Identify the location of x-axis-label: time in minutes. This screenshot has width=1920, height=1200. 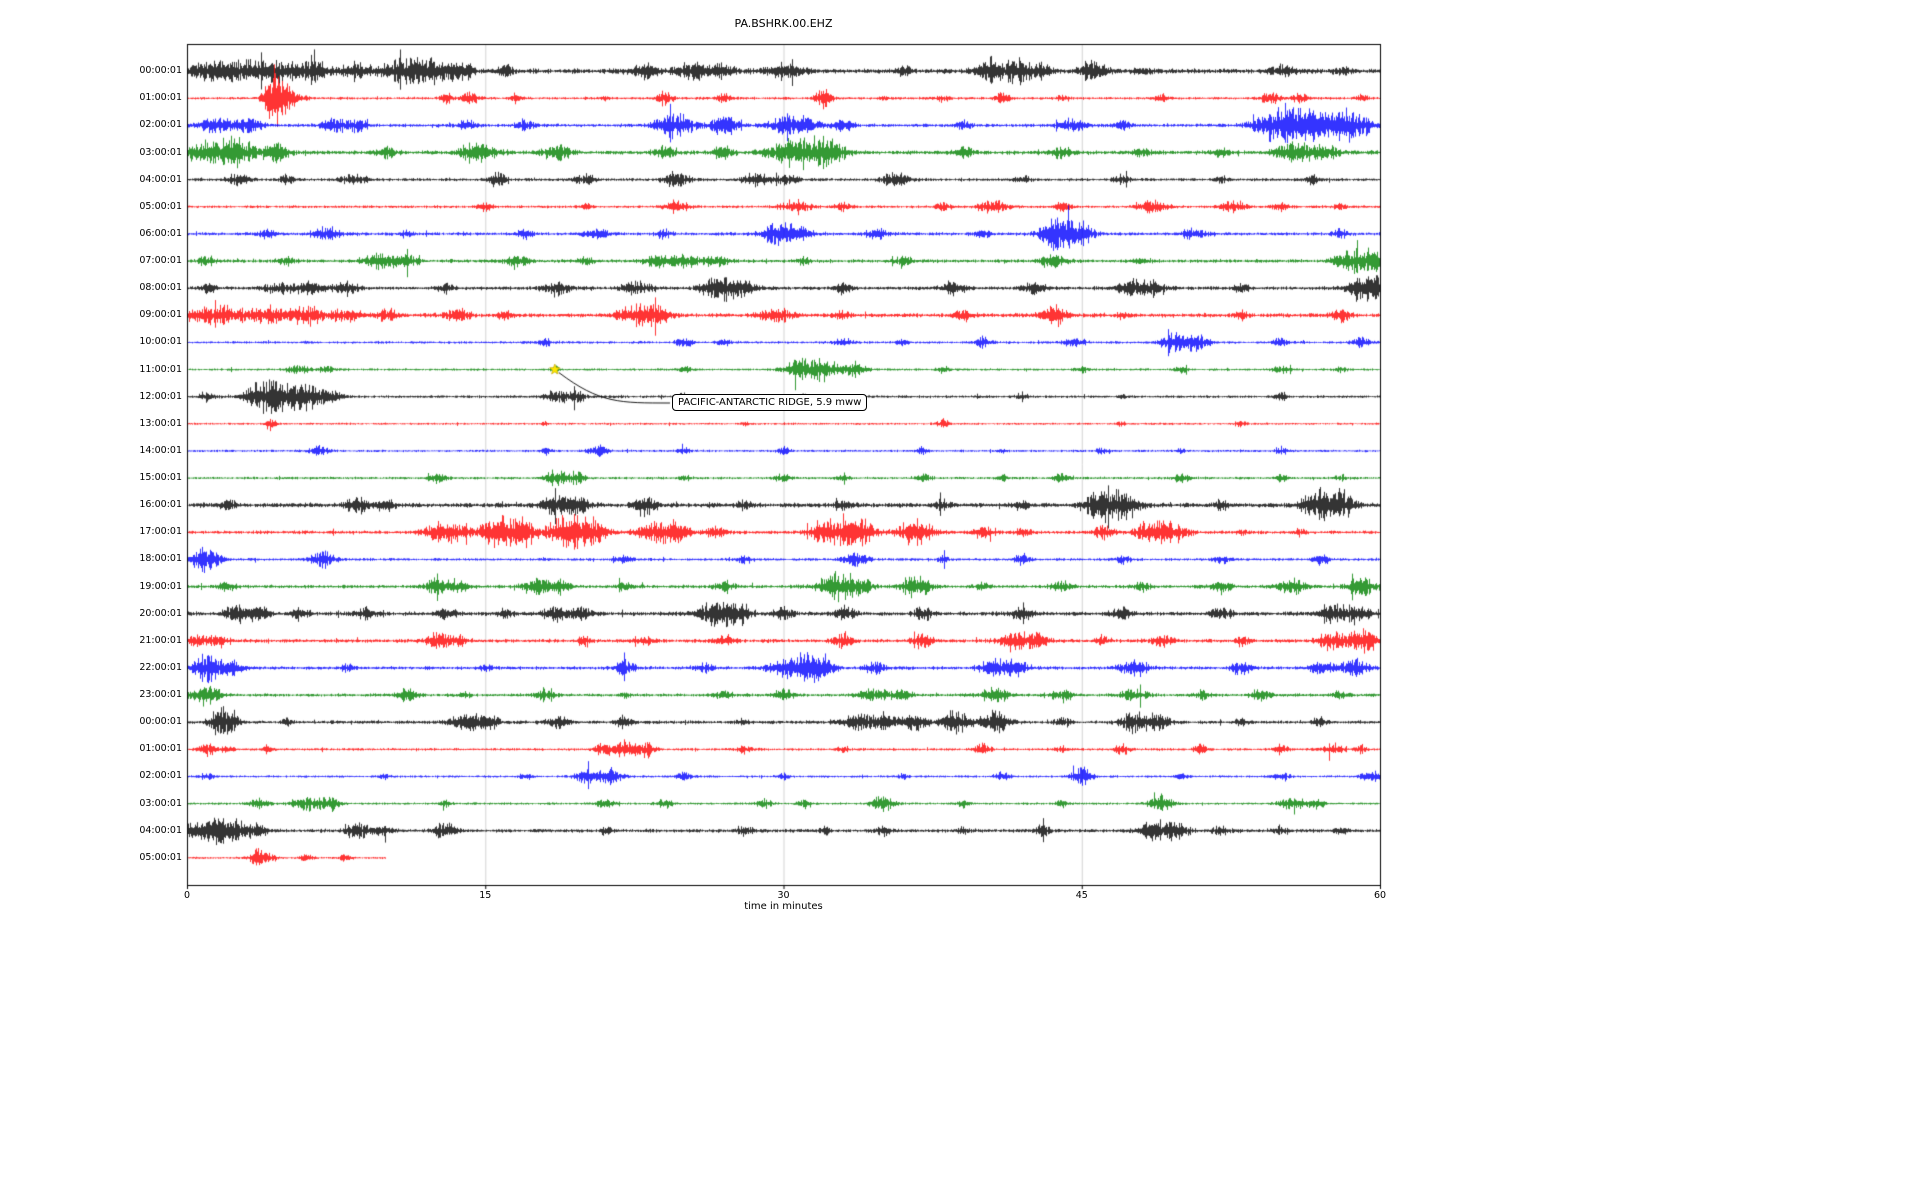
(783, 906).